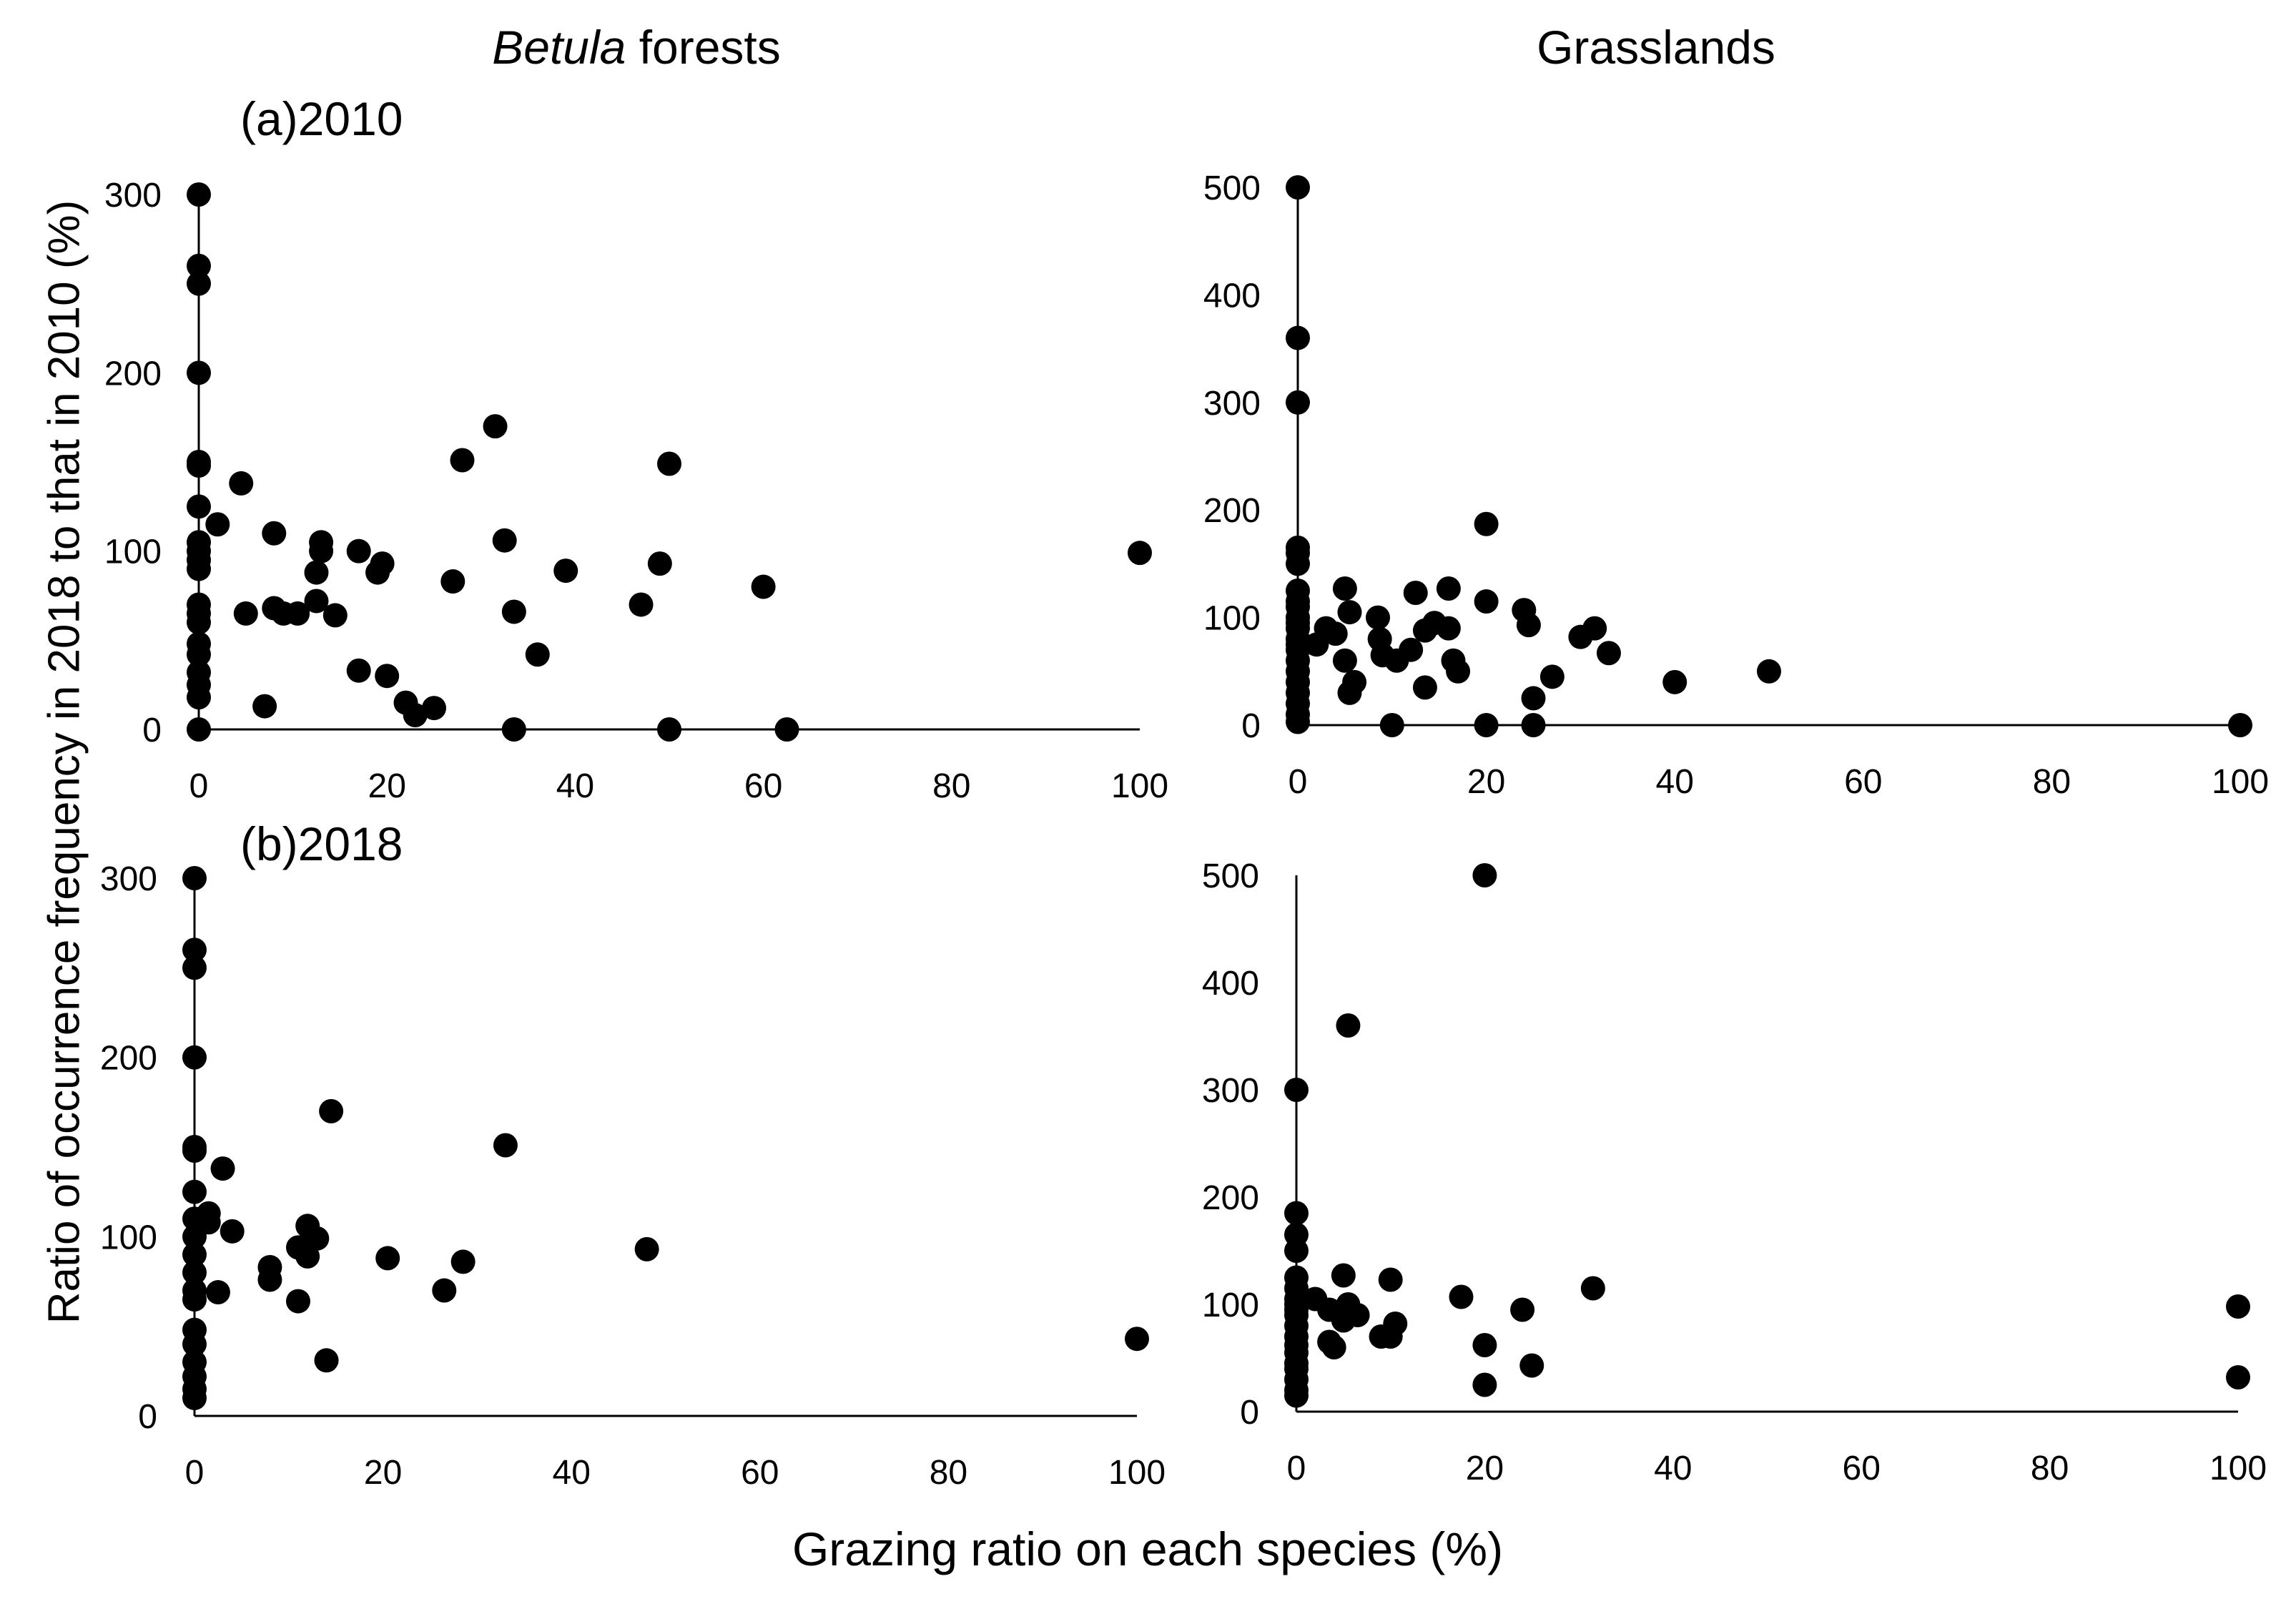 Image resolution: width=2296 pixels, height=1604 pixels. Describe the element at coordinates (322, 118) in the screenshot. I see `panel-label-a: (a)2010` at that location.